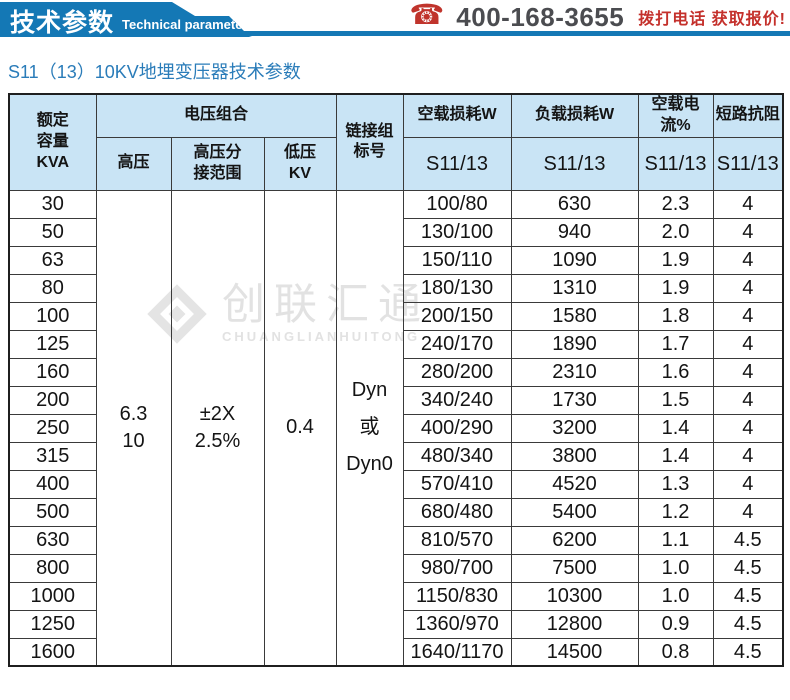  I want to click on header-no-load-current: 空载电流%, so click(675, 115).